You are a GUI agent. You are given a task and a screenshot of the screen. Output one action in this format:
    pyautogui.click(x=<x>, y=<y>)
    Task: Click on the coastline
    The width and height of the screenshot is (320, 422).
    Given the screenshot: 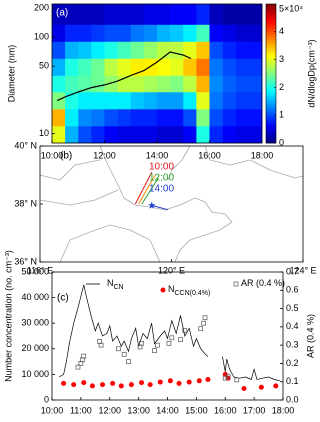 What is the action you would take?
    pyautogui.click(x=166, y=204)
    